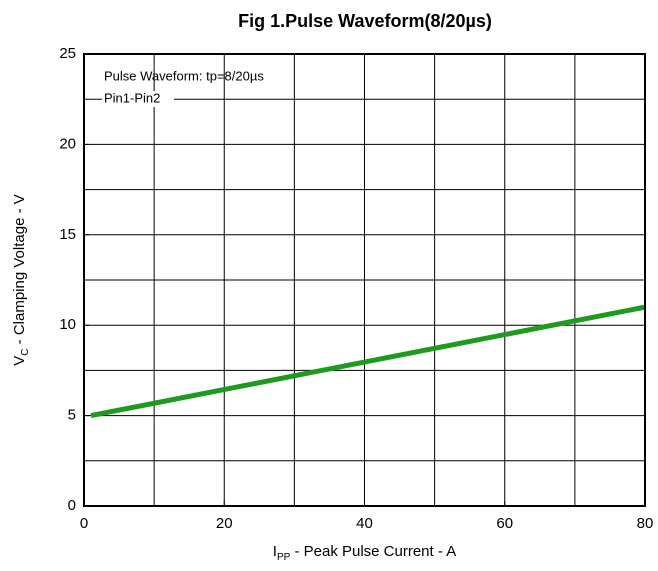  I want to click on annotation: Pin1-Pin2, so click(132, 97).